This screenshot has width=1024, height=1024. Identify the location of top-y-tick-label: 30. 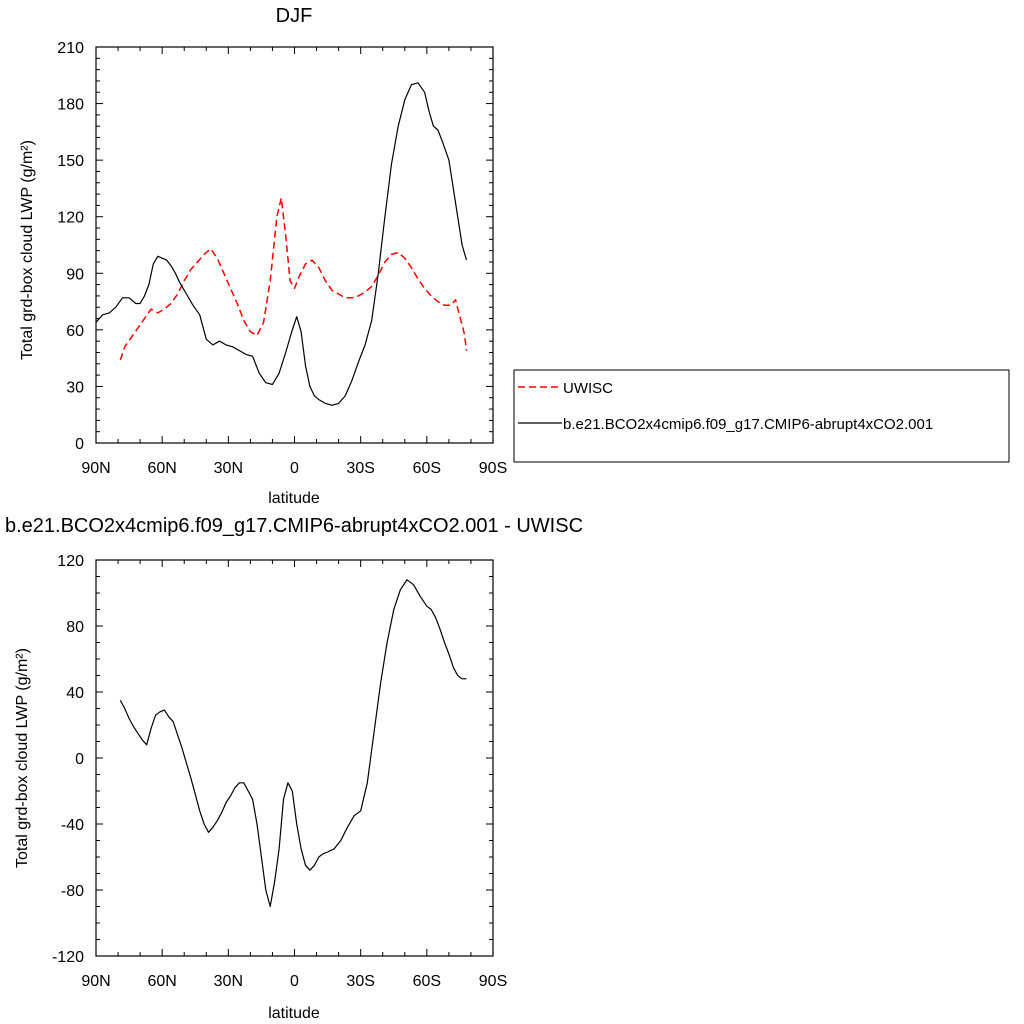
(75, 387).